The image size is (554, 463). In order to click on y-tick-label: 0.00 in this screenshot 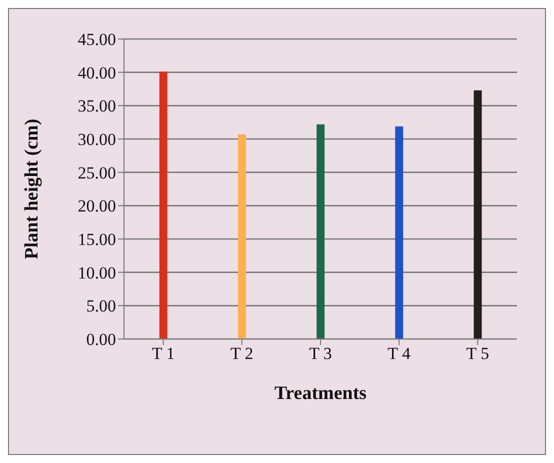, I will do `click(101, 340)`.